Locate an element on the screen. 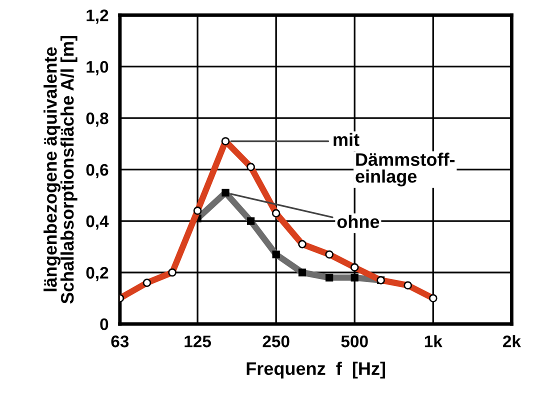 This screenshot has height=398, width=533. text: mit is located at coordinates (347, 139).